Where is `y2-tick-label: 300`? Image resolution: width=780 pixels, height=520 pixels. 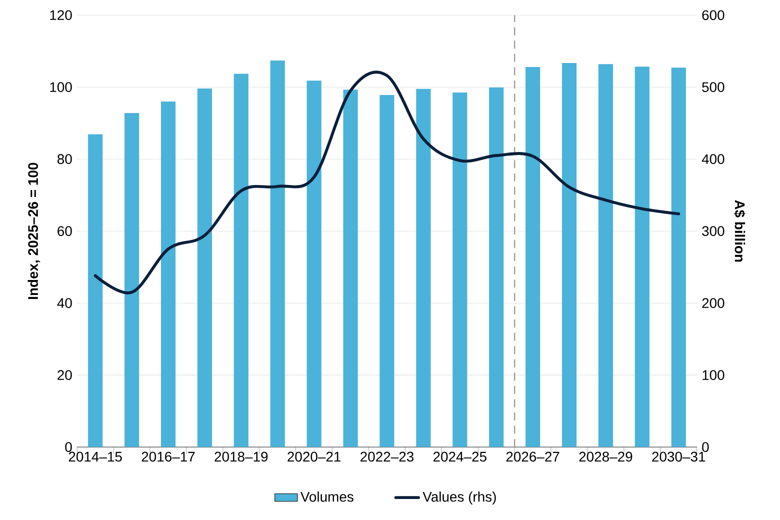
y2-tick-label: 300 is located at coordinates (713, 231).